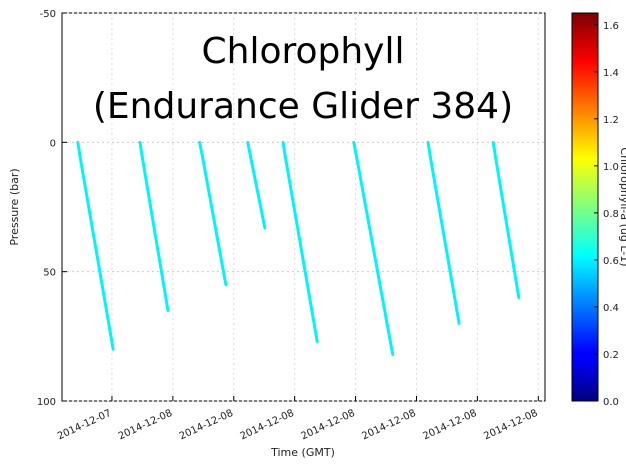  Describe the element at coordinates (611, 73) in the screenshot. I see `colorbar-tick-label: 1.4` at that location.